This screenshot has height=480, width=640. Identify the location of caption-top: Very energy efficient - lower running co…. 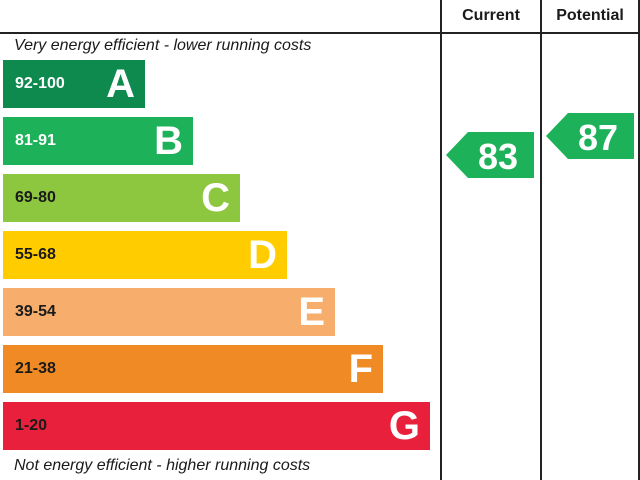
(163, 45).